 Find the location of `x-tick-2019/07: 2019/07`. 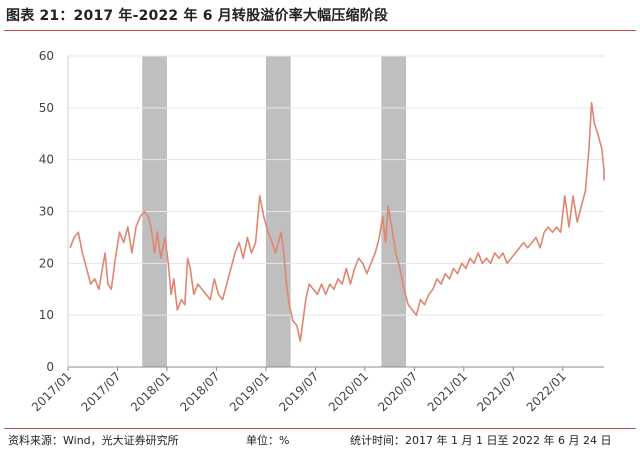

x-tick-2019/07: 2019/07 is located at coordinates (298, 391).